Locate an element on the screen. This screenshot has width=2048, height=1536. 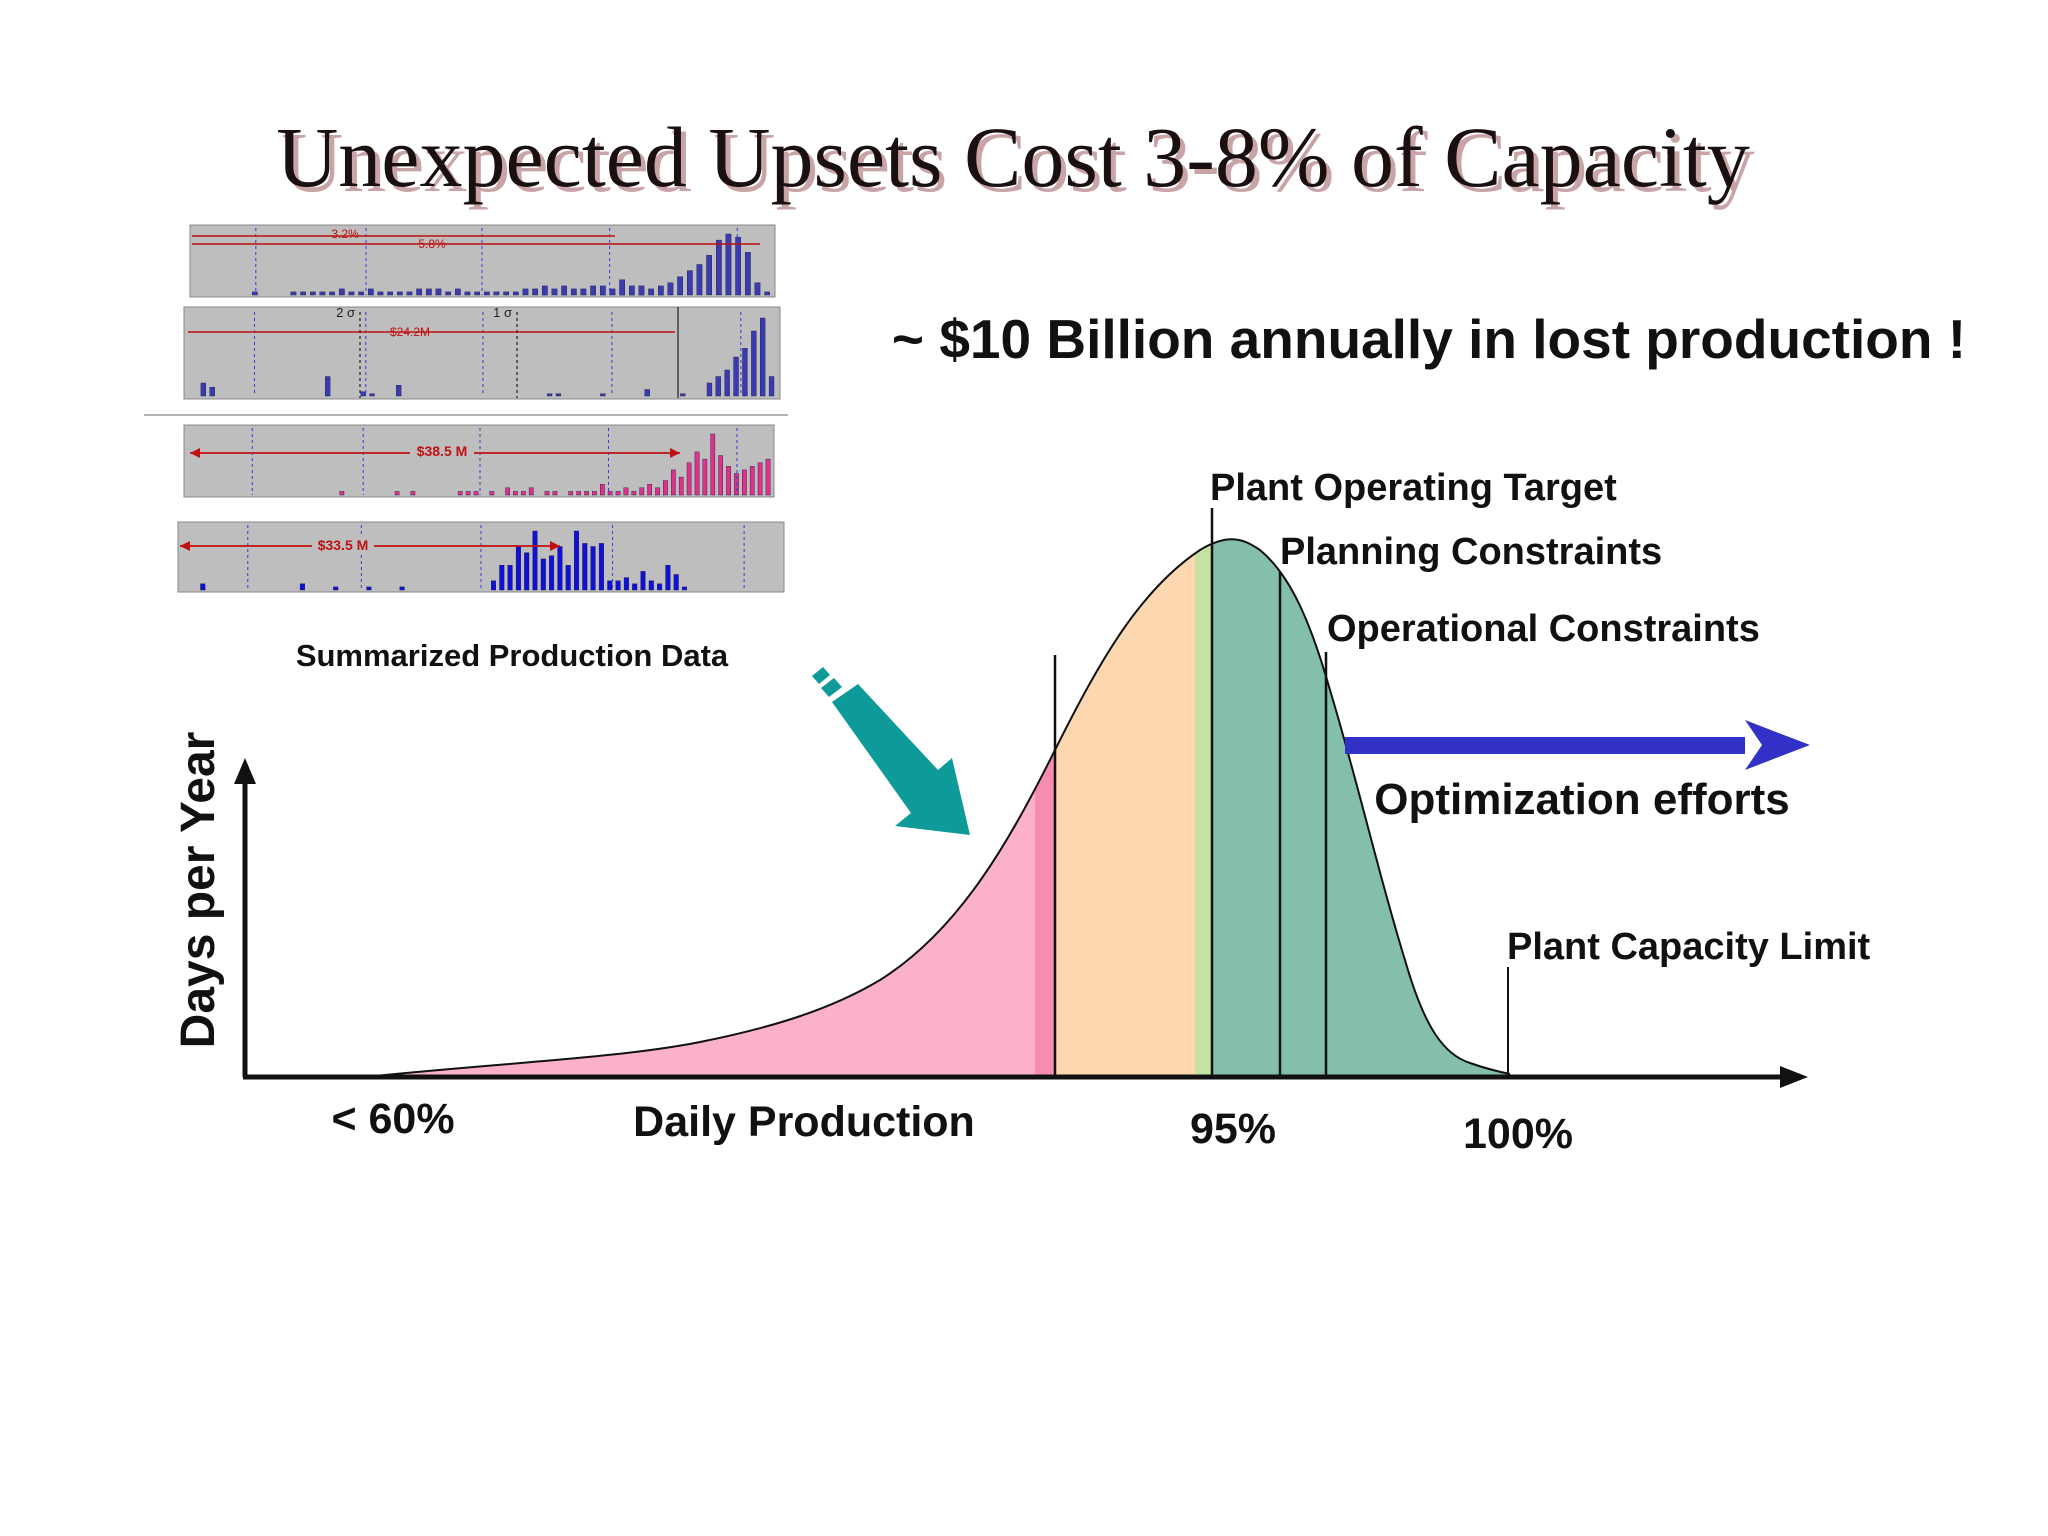
panel-2-2sigma-label: 2 σ is located at coordinates (345, 312).